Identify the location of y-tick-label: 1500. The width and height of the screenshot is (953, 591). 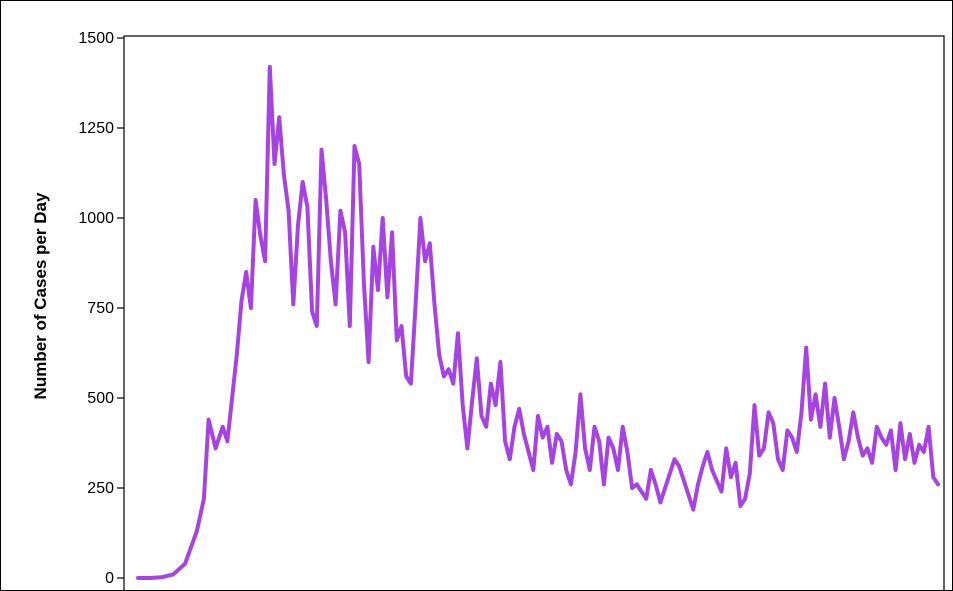
(96, 38).